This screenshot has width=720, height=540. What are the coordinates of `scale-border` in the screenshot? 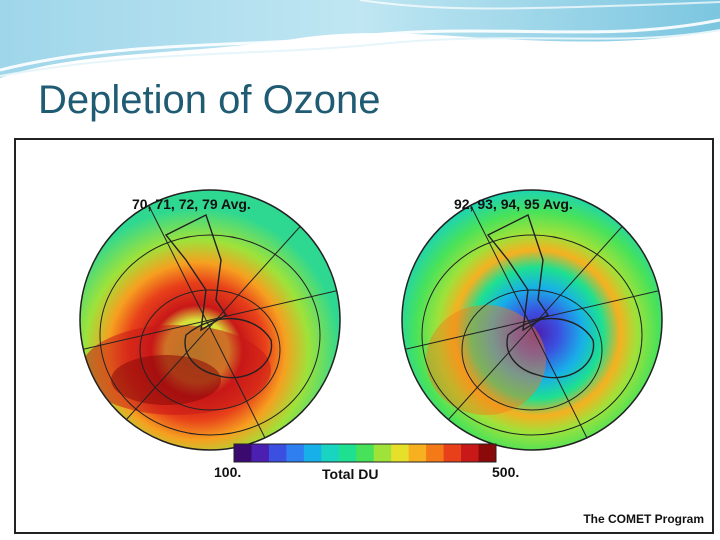 It's located at (365, 453).